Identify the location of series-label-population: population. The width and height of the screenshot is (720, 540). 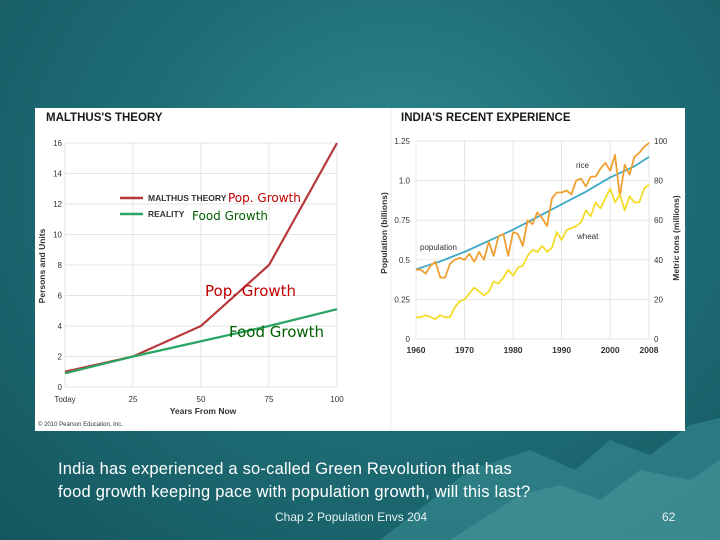
(438, 247).